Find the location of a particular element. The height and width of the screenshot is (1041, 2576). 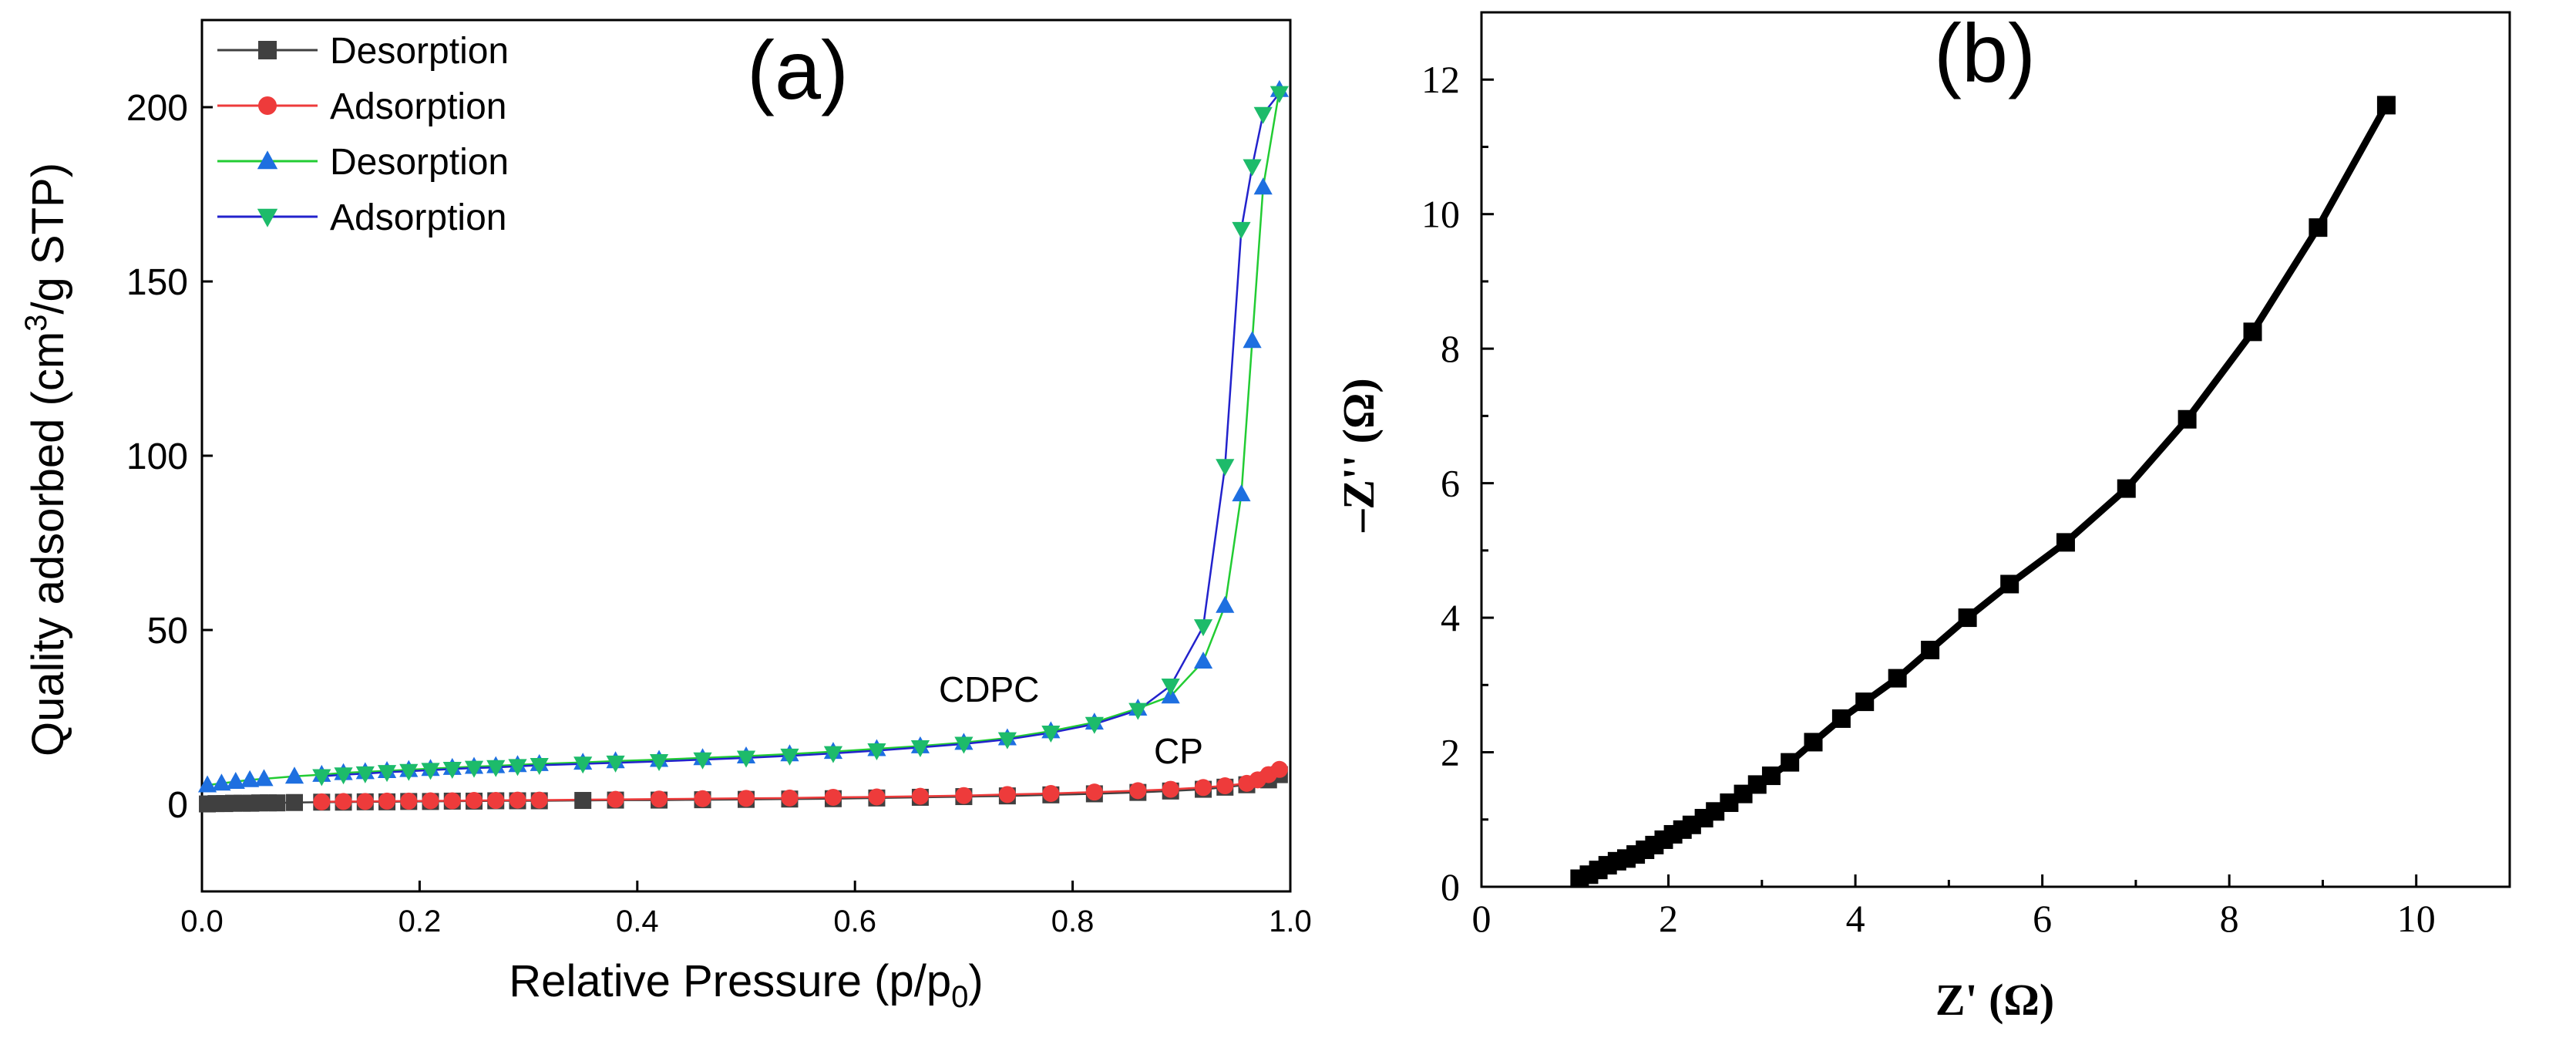

x-tick-label: 0.4 is located at coordinates (637, 921).